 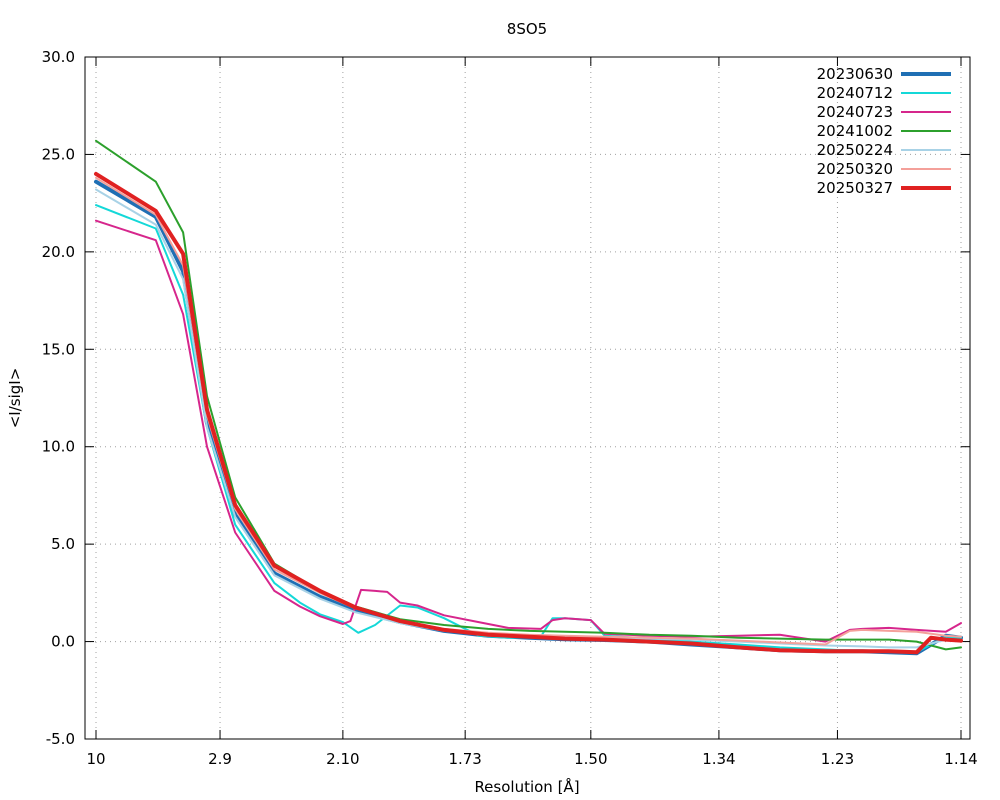 What do you see at coordinates (58, 57) in the screenshot?
I see `y-tick-label: 30.0` at bounding box center [58, 57].